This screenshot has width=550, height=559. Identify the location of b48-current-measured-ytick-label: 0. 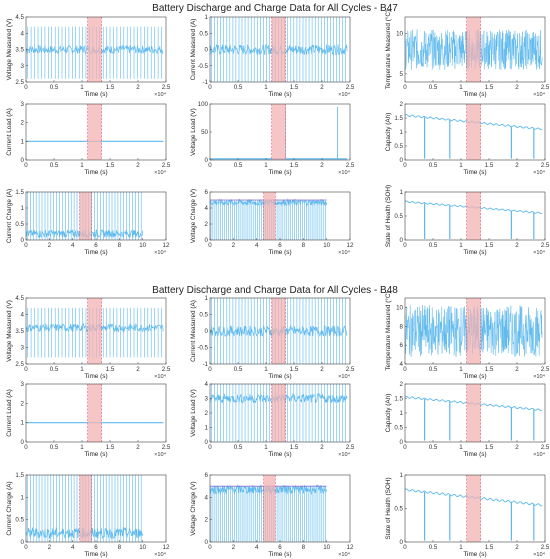
(207, 331).